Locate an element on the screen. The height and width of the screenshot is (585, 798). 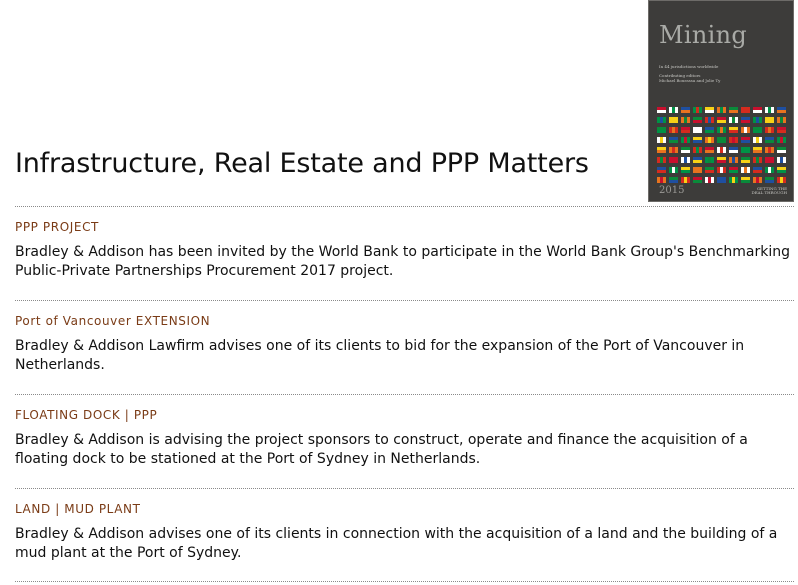
entry-title: FLOATING DOCK | PPP is located at coordinates (86, 415).